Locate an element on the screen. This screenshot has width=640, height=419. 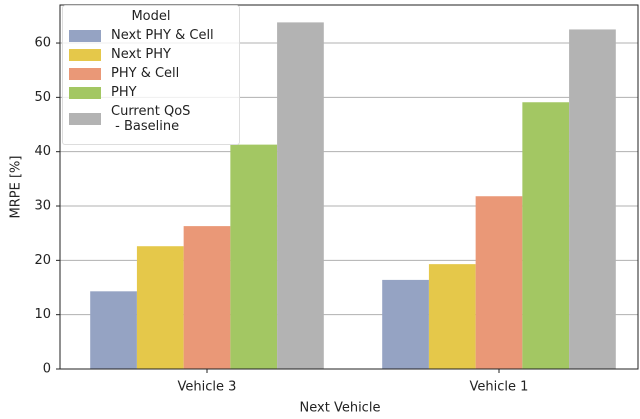
legend-title: Model is located at coordinates (151, 16).